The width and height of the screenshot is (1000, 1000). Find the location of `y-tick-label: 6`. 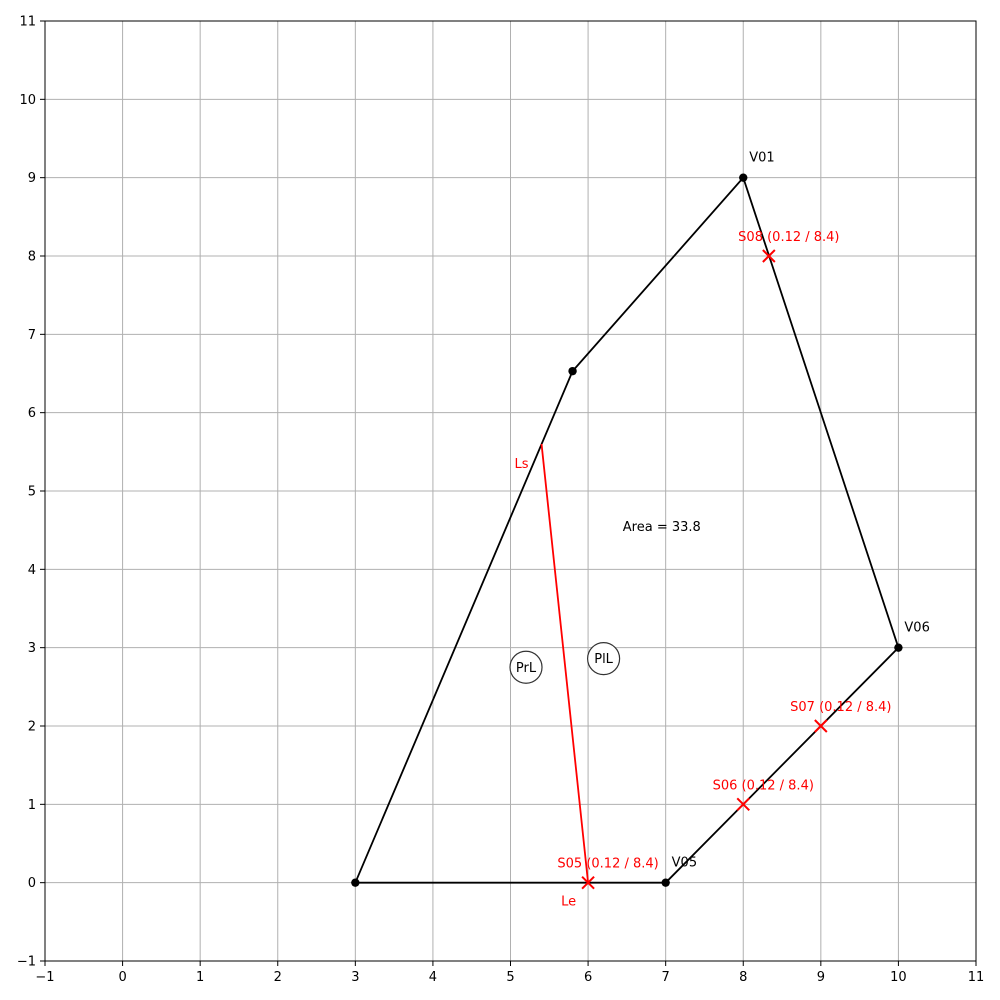

y-tick-label: 6 is located at coordinates (32, 413).